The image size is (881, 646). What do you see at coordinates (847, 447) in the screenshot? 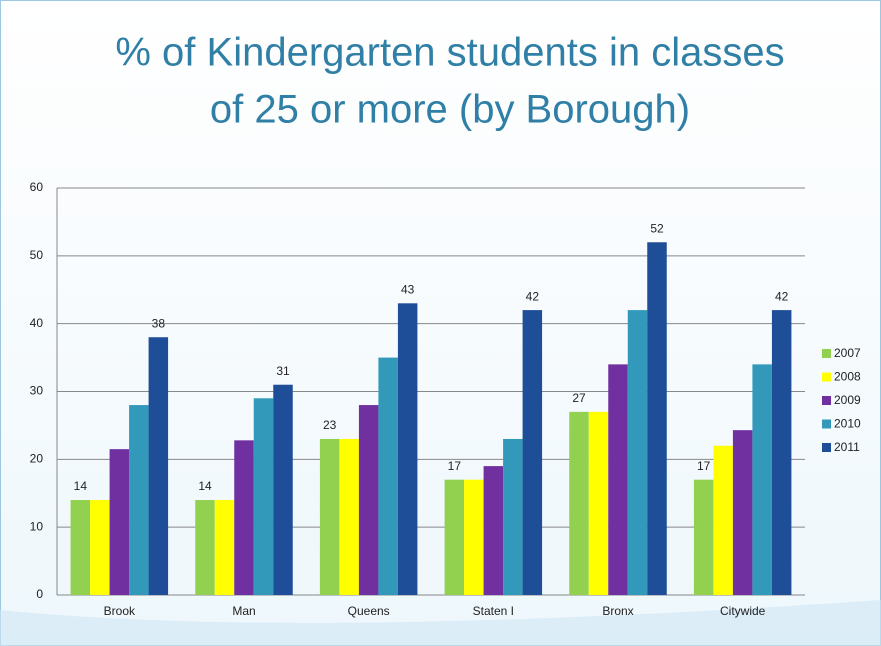
I see `legend-label: 2011` at bounding box center [847, 447].